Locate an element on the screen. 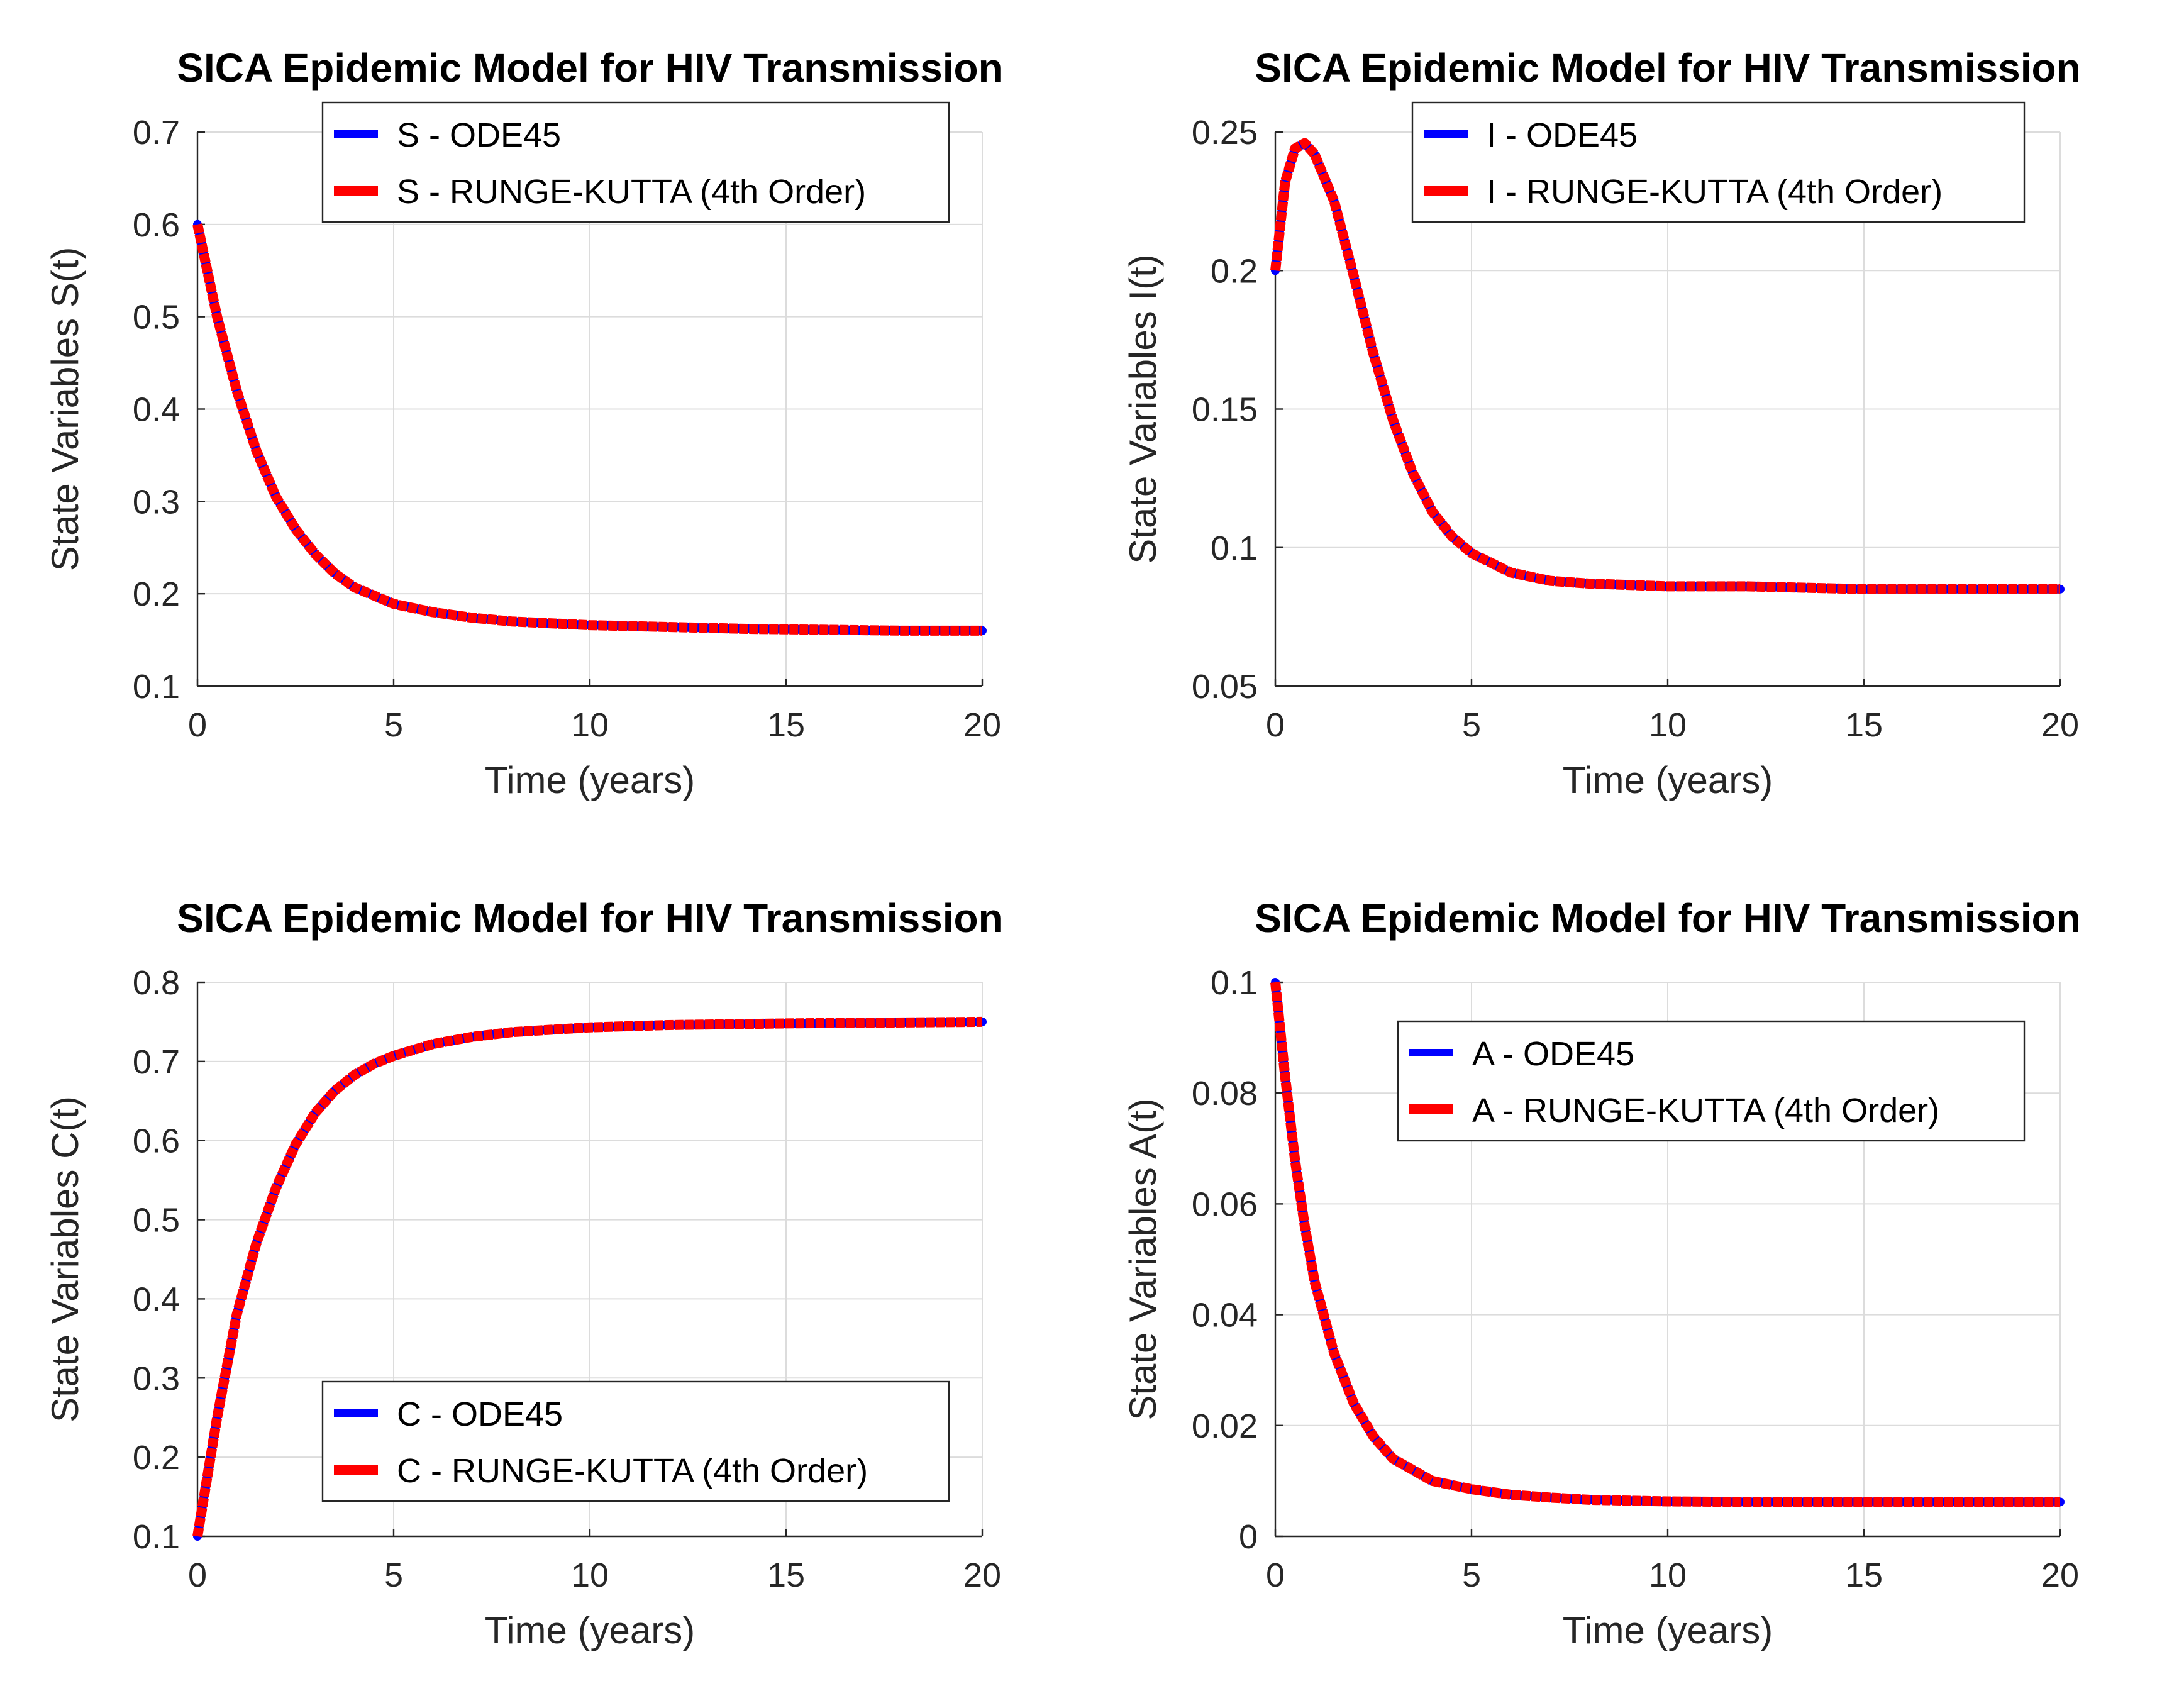 The image size is (2162, 1708). legend-entry: A - ODE45 is located at coordinates (1553, 1054).